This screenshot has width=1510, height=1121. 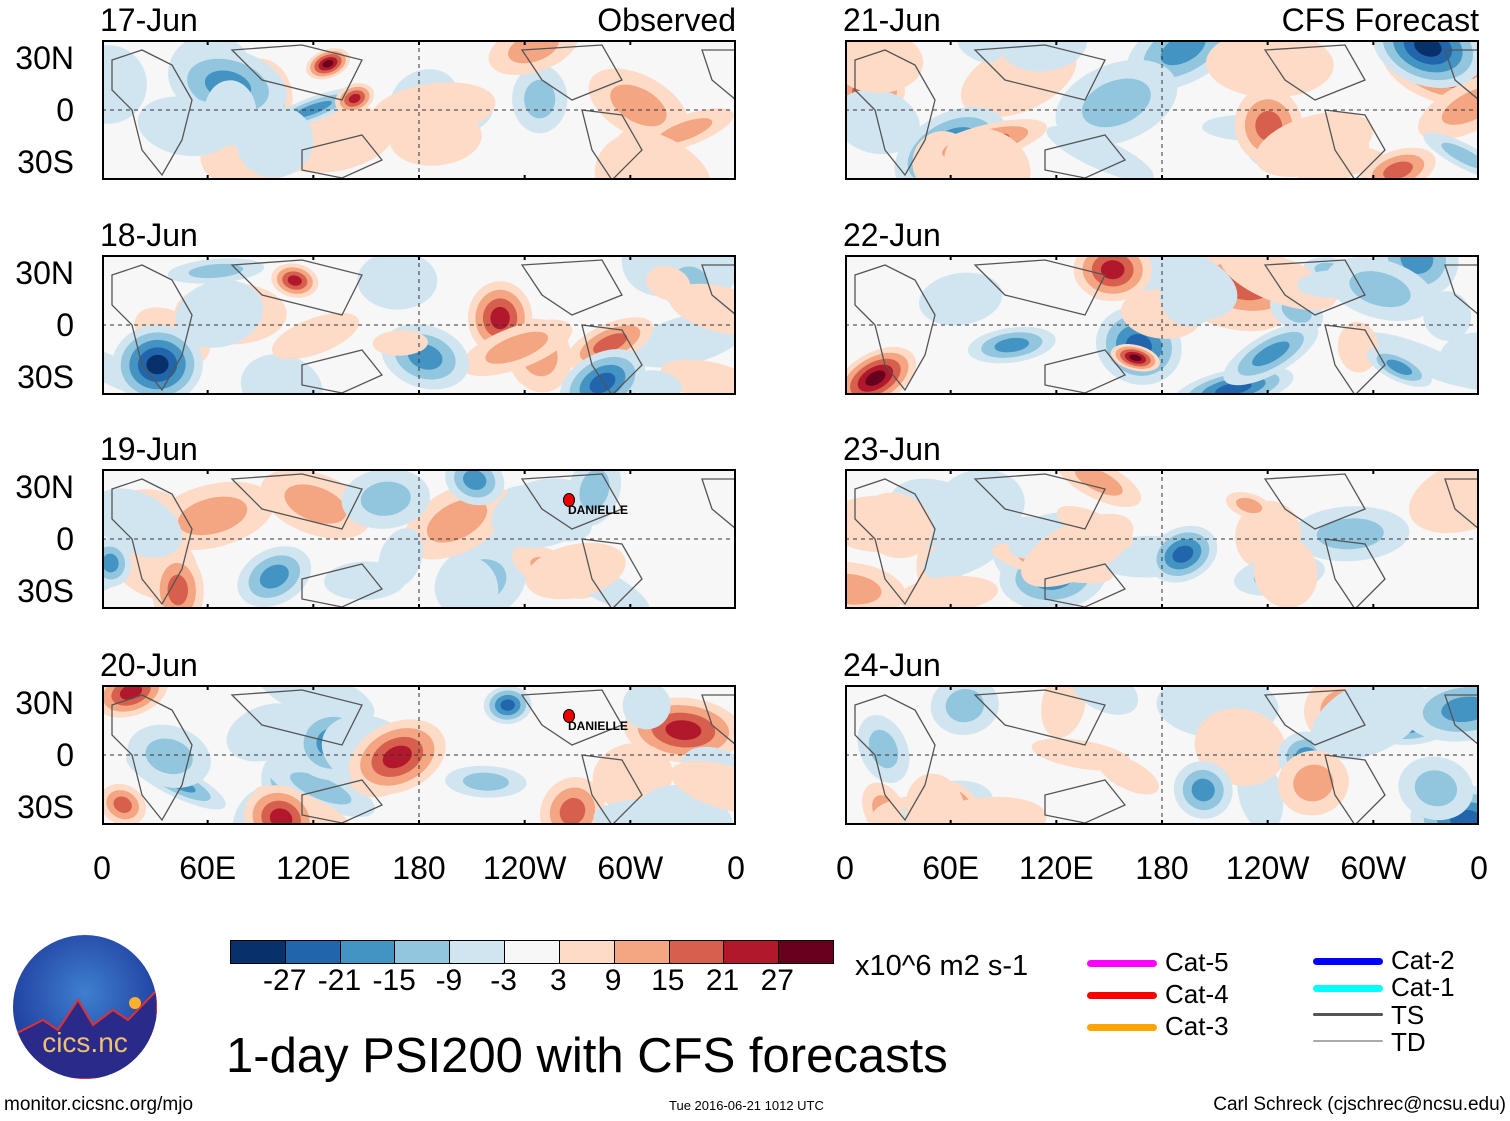 What do you see at coordinates (99, 1104) in the screenshot?
I see `footer-url: monitor.cicsnc.org/mjo` at bounding box center [99, 1104].